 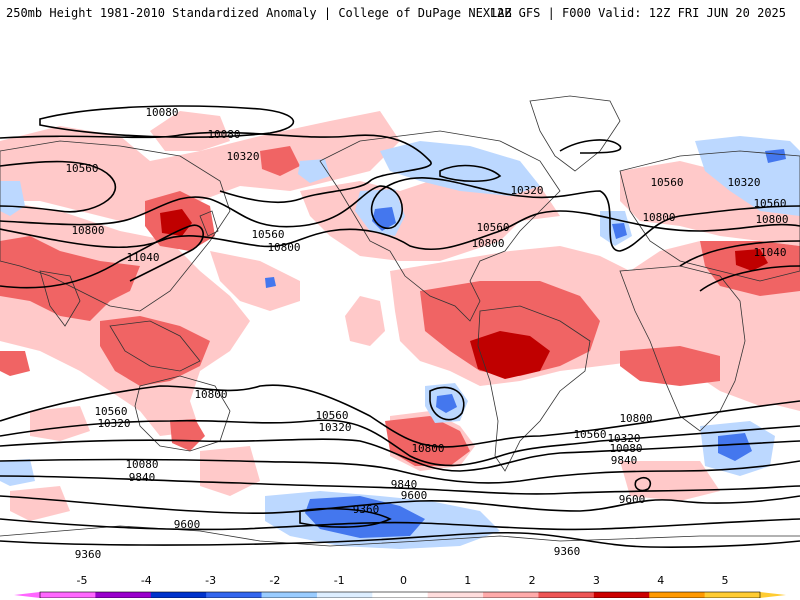 What do you see at coordinates (596, 580) in the screenshot?
I see `colorbar-tick-label: 3` at bounding box center [596, 580].